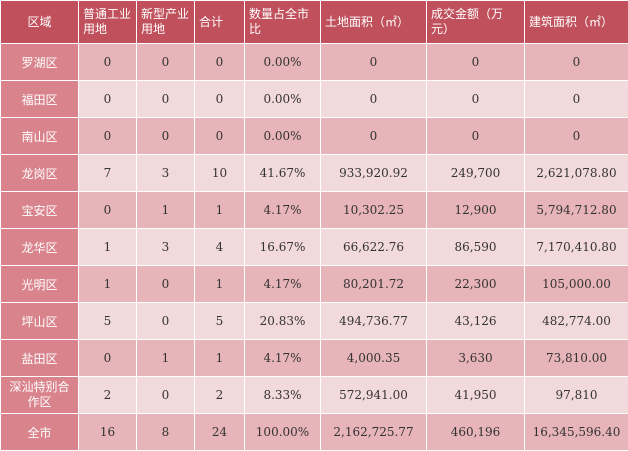 This screenshot has width=628, height=451. What do you see at coordinates (282, 247) in the screenshot?
I see `data-cell: 16.67%` at bounding box center [282, 247].